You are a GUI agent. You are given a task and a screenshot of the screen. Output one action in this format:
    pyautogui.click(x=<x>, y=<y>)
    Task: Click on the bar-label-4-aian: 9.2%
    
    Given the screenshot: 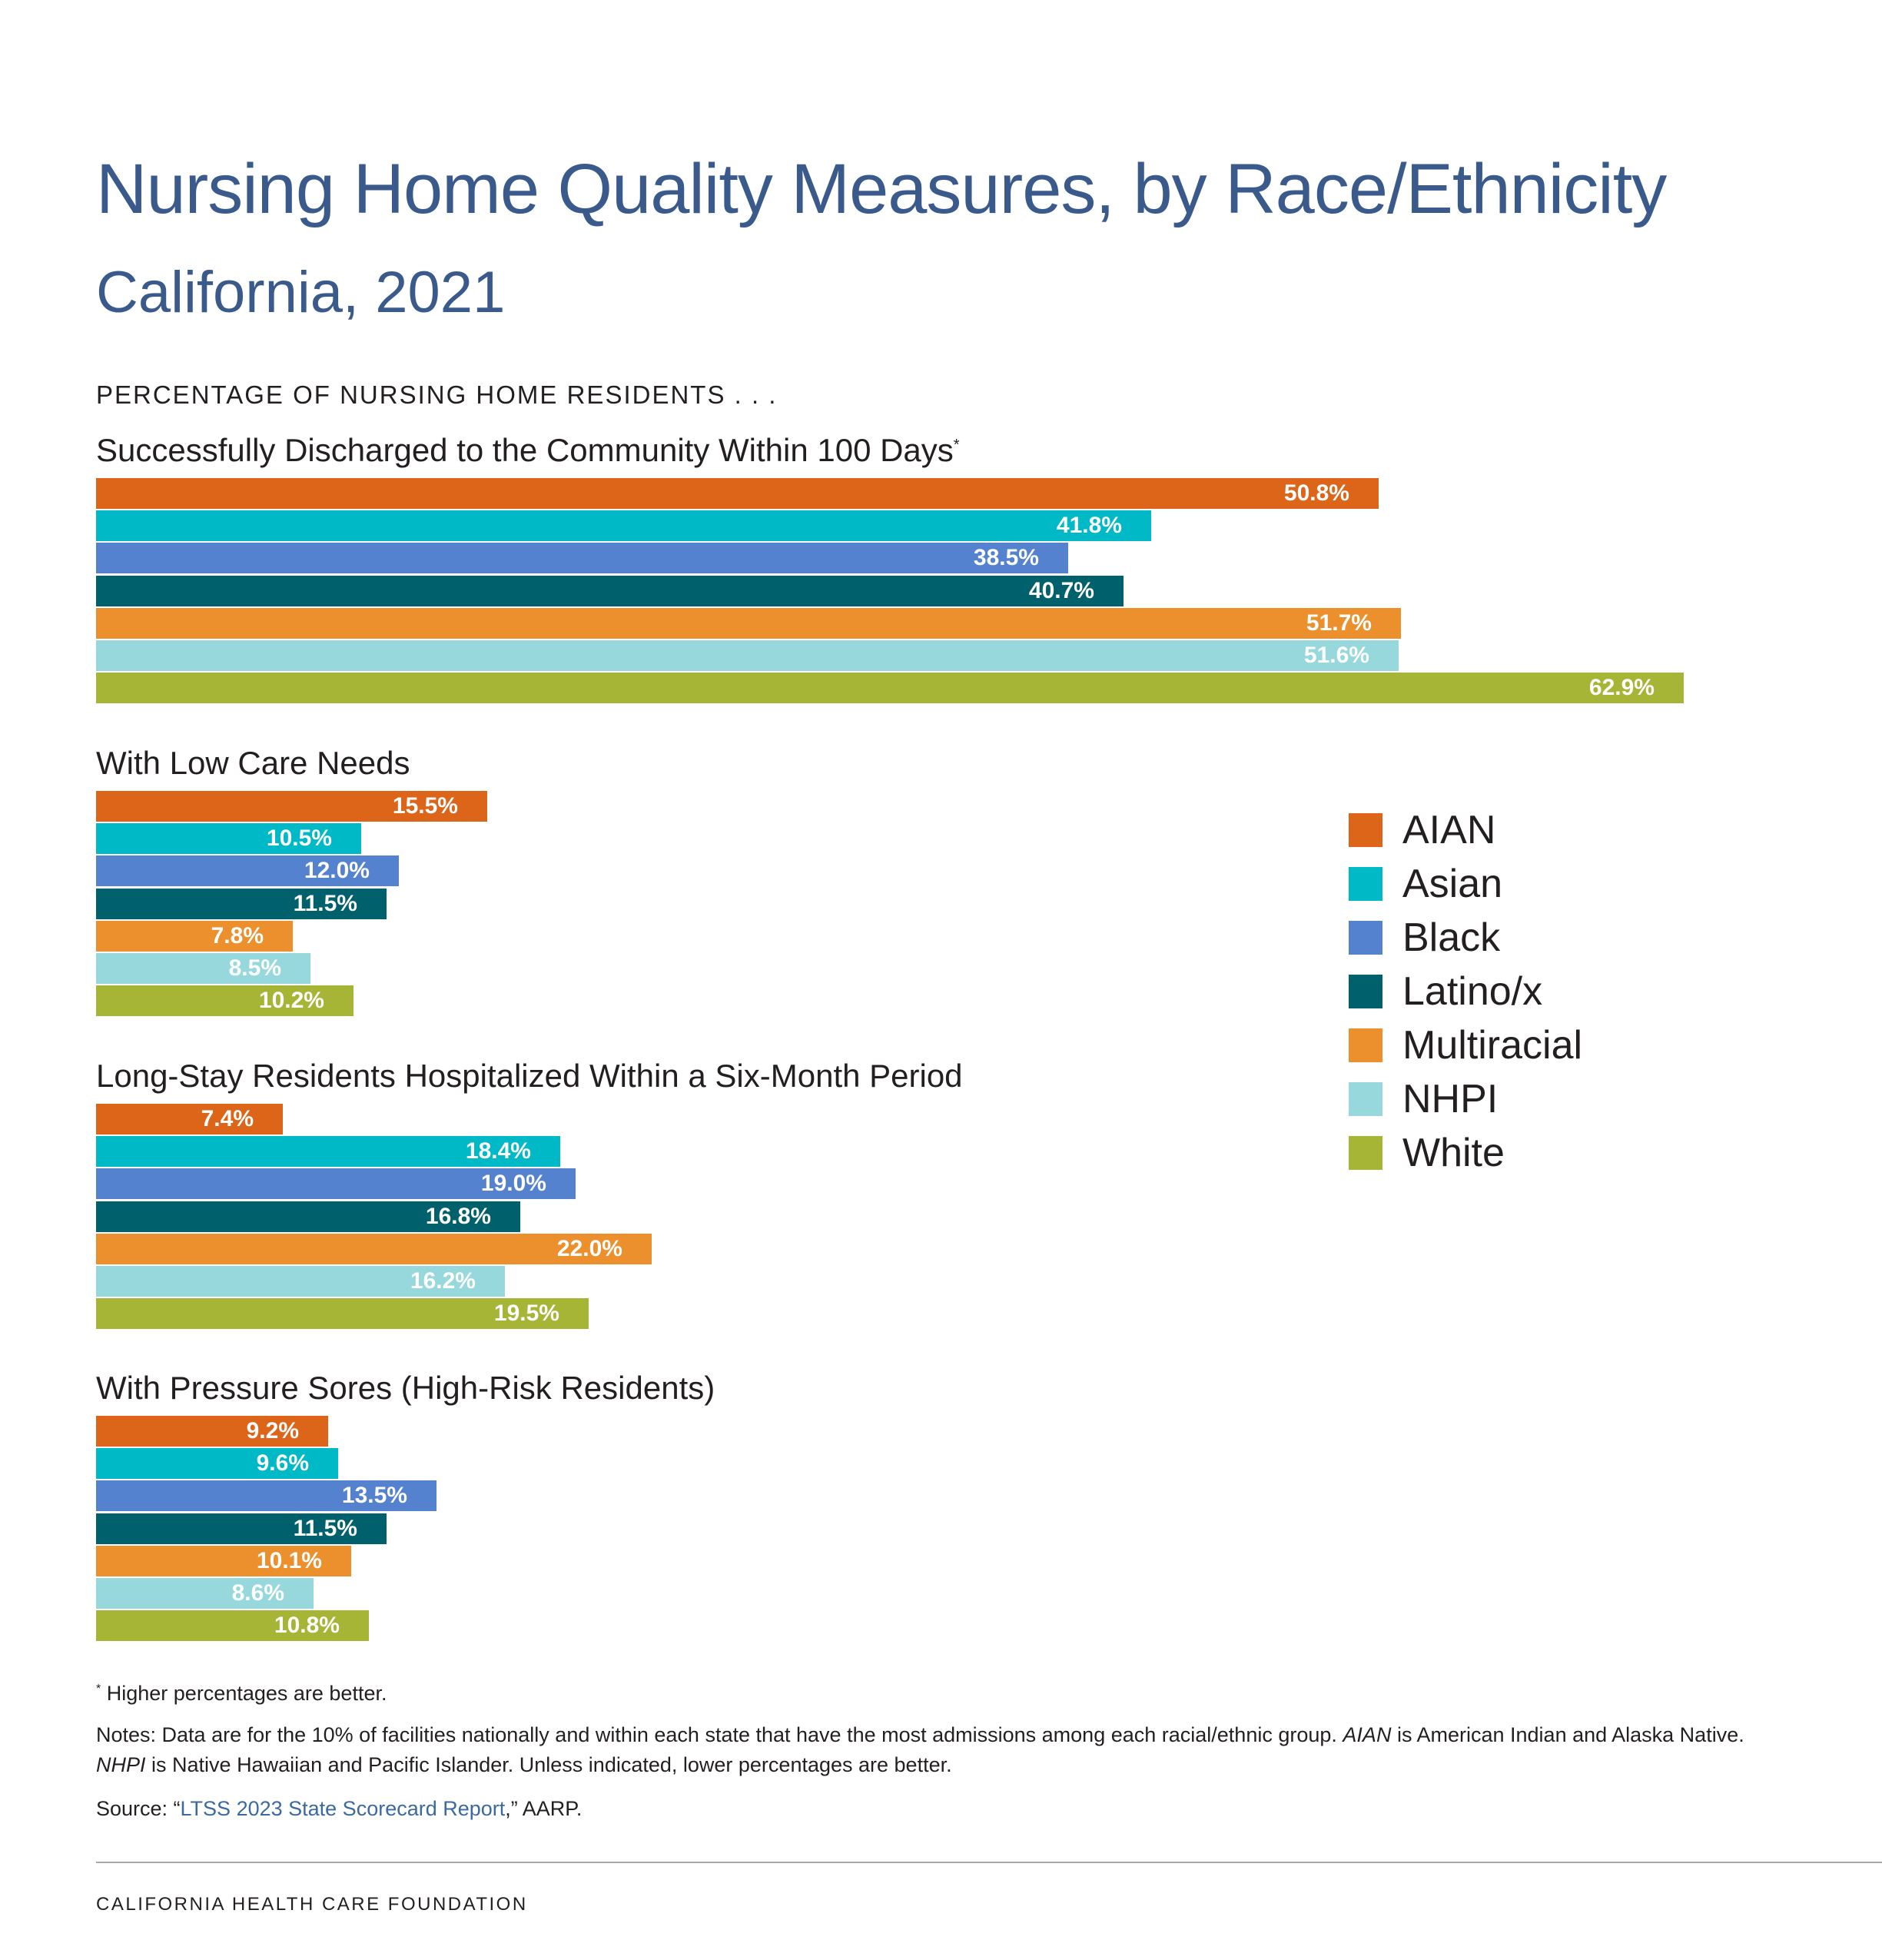 What is the action you would take?
    pyautogui.click(x=272, y=1430)
    